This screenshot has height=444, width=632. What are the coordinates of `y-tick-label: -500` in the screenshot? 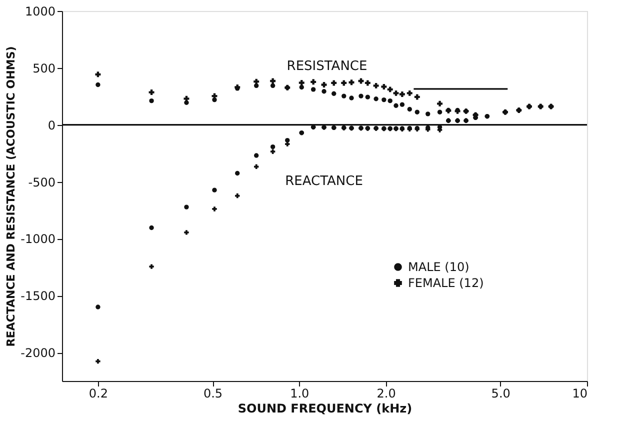 It's located at (42, 182).